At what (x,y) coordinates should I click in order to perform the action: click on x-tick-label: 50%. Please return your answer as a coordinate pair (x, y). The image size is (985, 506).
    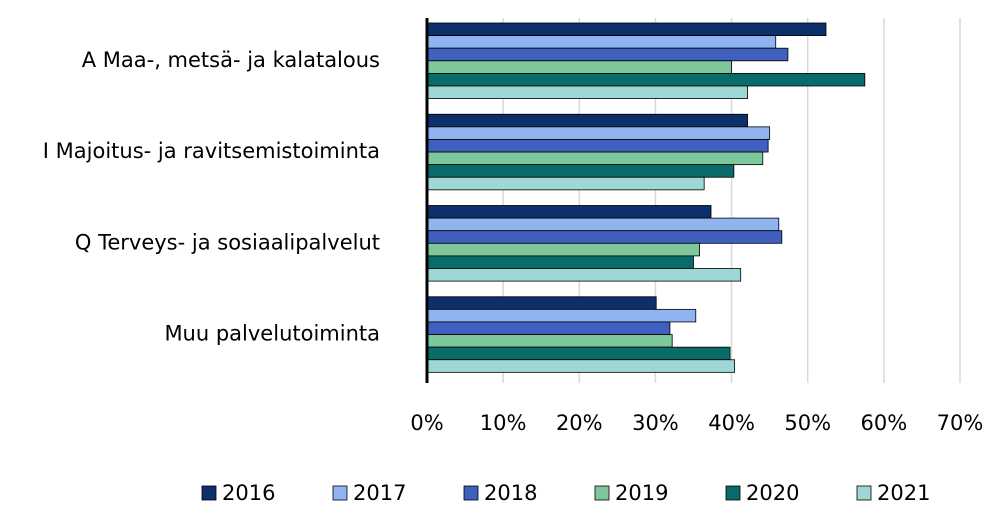
    Looking at the image, I should click on (807, 423).